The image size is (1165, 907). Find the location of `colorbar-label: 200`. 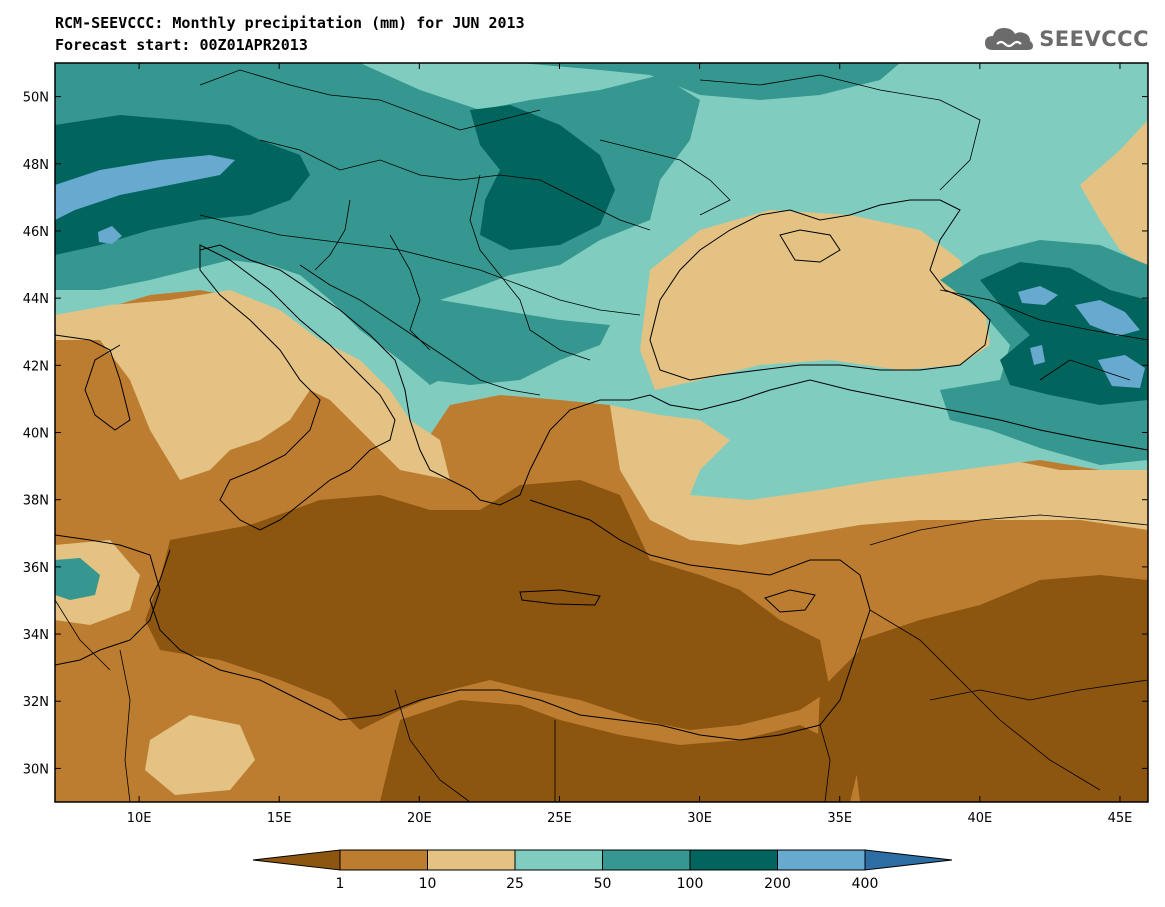

colorbar-label: 200 is located at coordinates (777, 884).